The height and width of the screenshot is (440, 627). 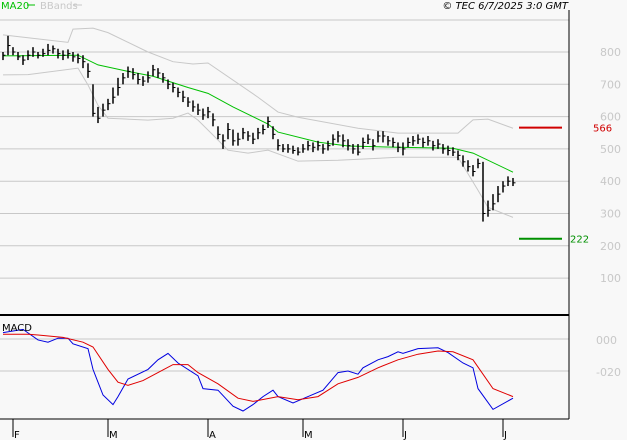 What do you see at coordinates (59, 6) in the screenshot?
I see `legend-bbands: BBands` at bounding box center [59, 6].